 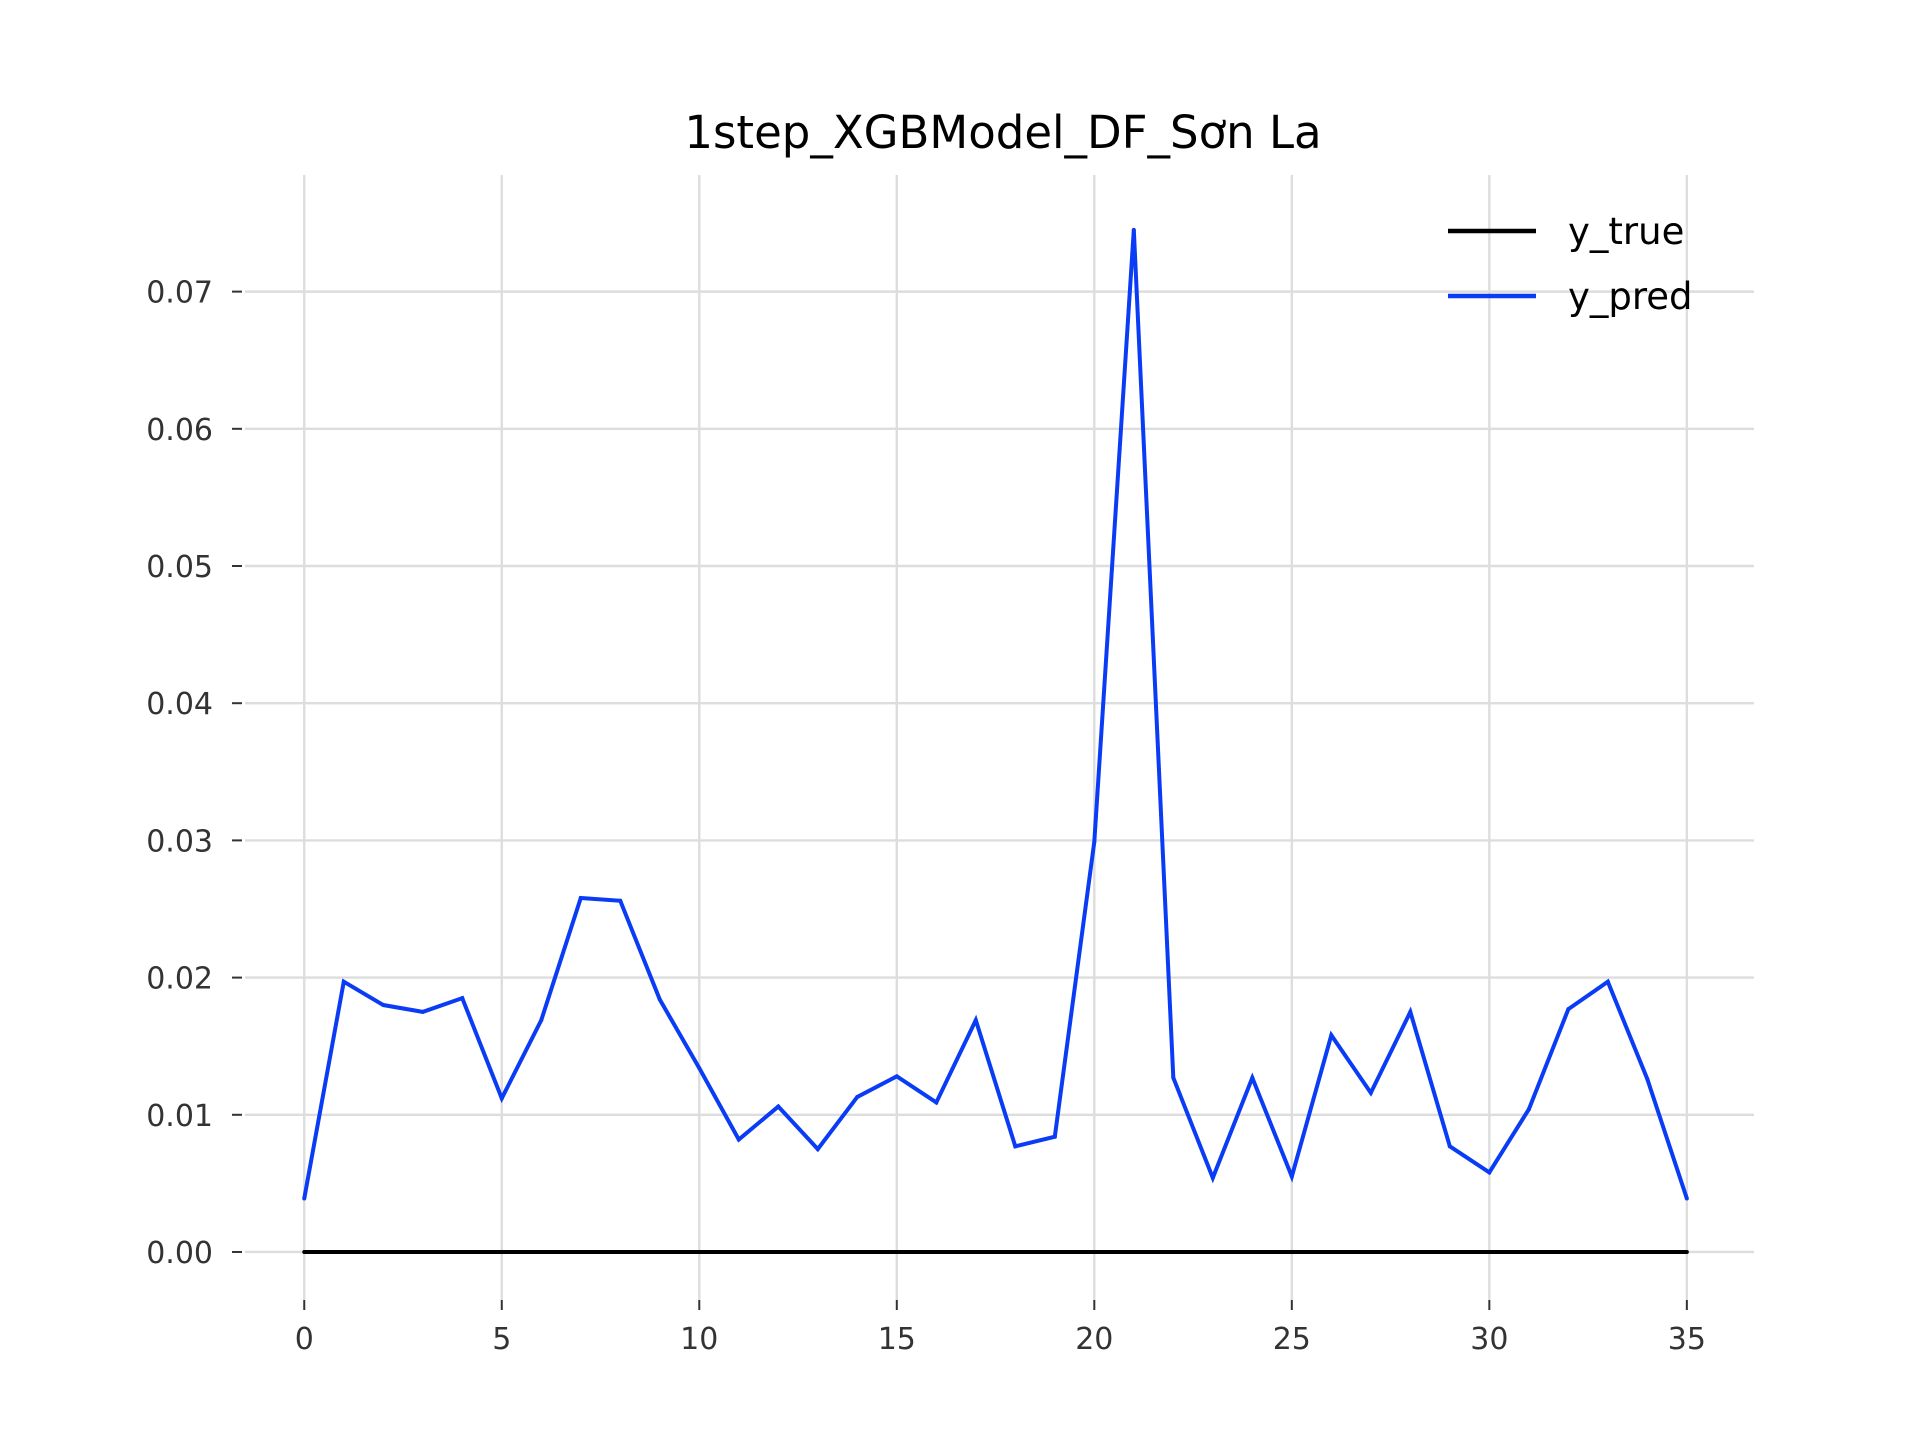 What do you see at coordinates (1292, 1339) in the screenshot?
I see `x-tick-label: 25` at bounding box center [1292, 1339].